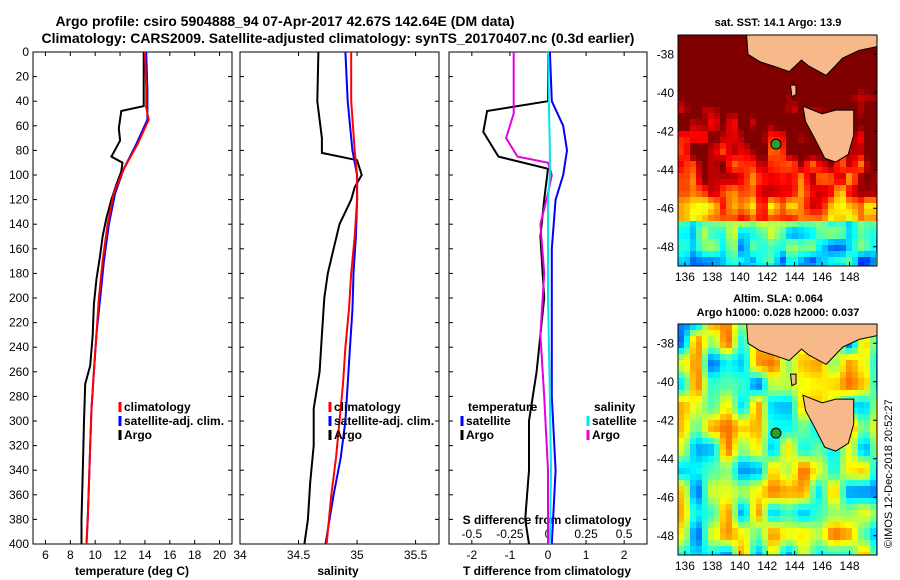 The width and height of the screenshot is (900, 580). I want to click on sla-land, so click(811, 388).